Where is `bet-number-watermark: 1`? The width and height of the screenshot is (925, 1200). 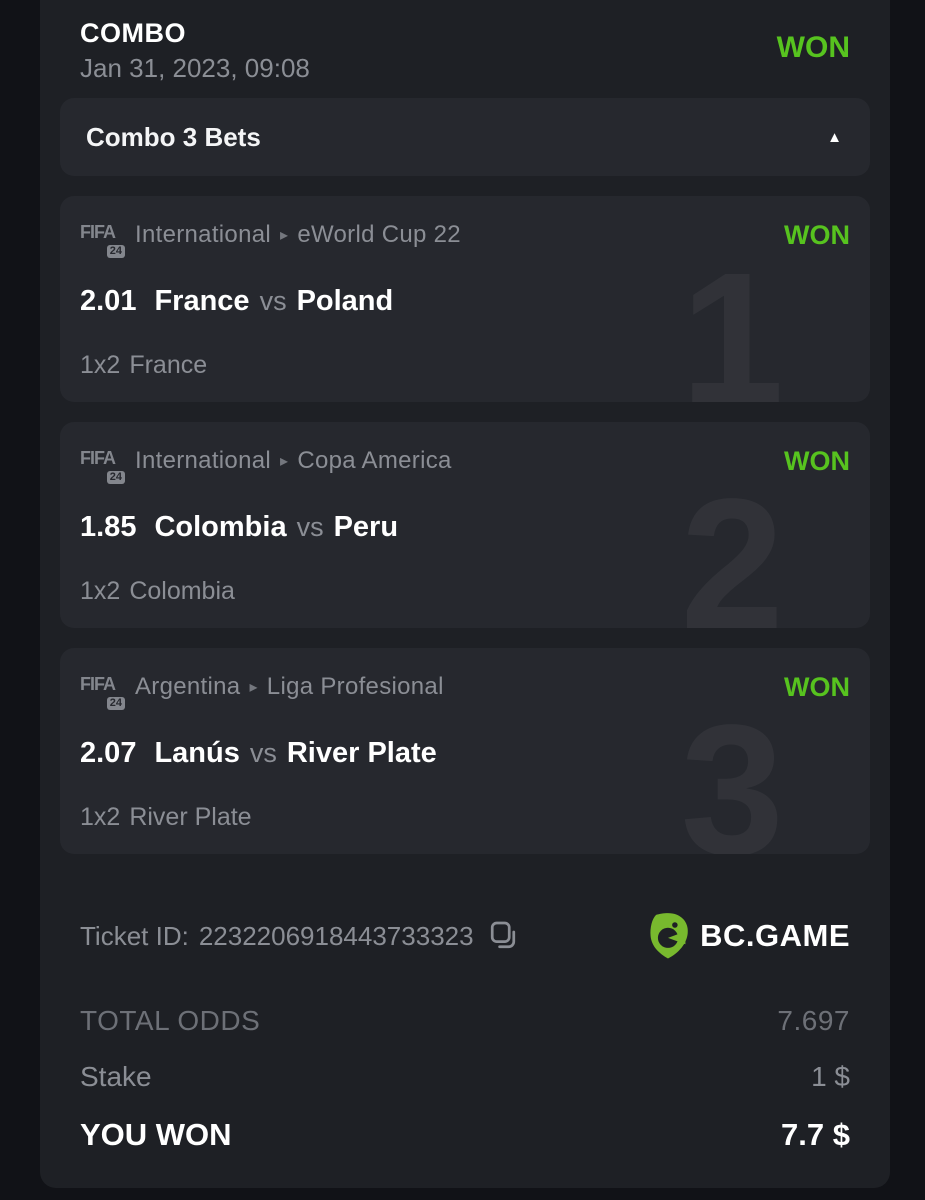
bet-number-watermark: 1 is located at coordinates (732, 319).